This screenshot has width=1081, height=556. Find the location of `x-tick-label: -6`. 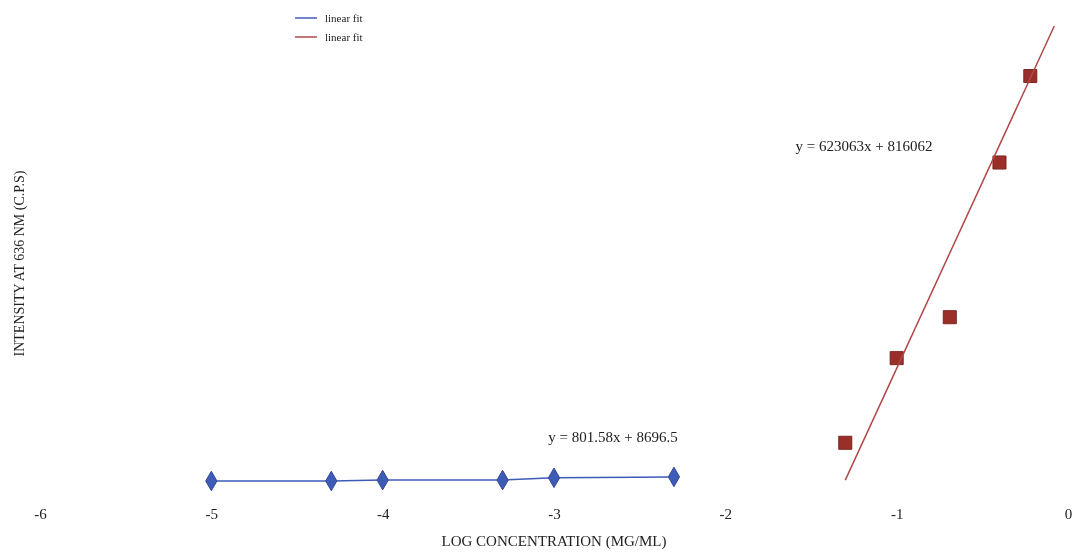

x-tick-label: -6 is located at coordinates (41, 513).